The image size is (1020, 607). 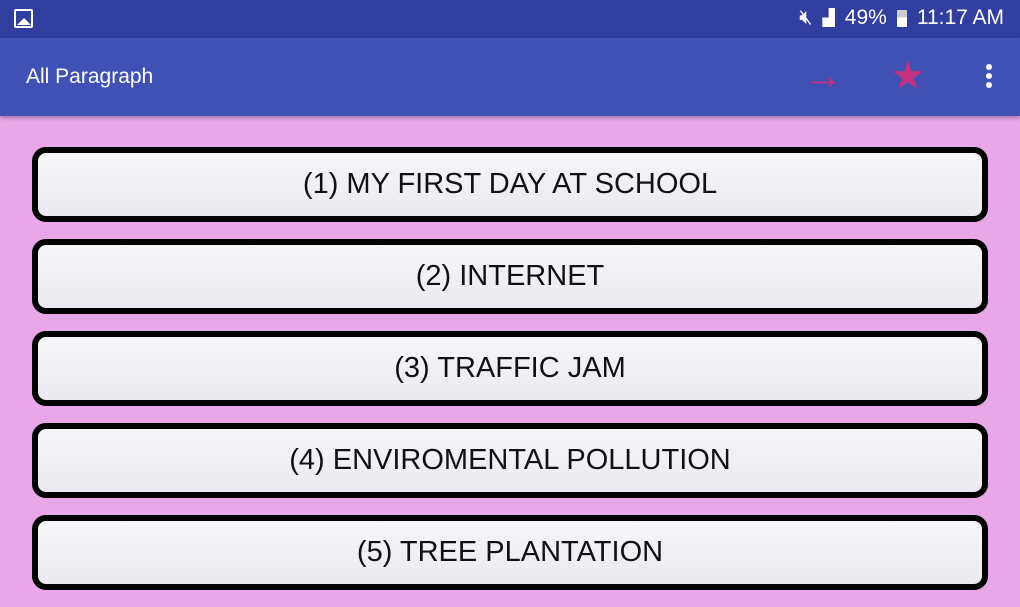 What do you see at coordinates (510, 368) in the screenshot?
I see `list-item: (3) TRAFFIC JAM` at bounding box center [510, 368].